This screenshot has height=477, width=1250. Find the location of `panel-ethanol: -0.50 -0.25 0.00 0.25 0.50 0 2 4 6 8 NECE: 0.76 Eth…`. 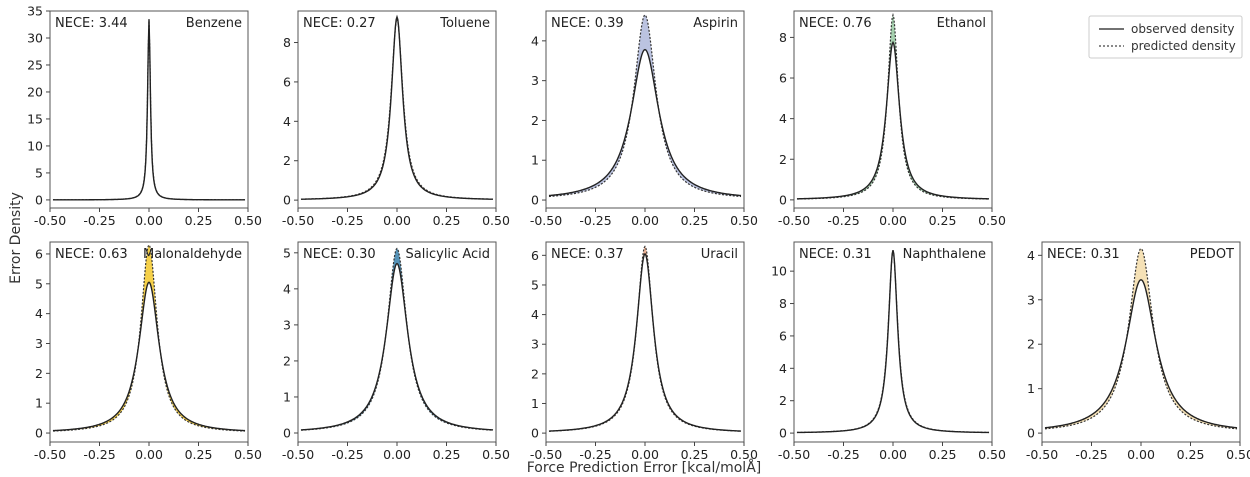

panel-ethanol: -0.50 -0.25 0.00 0.25 0.50 0 2 4 6 8 NECE: 0.76 Eth… is located at coordinates (892, 119).